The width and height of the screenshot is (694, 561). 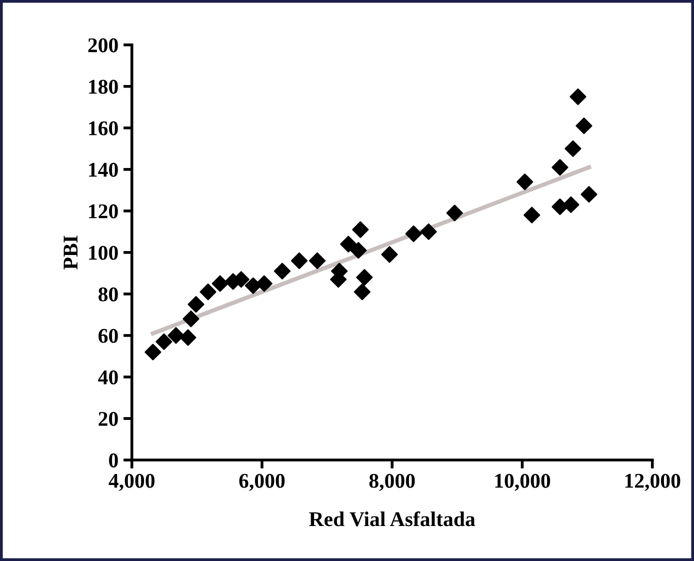 What do you see at coordinates (108, 294) in the screenshot?
I see `y-tick-label: 80` at bounding box center [108, 294].